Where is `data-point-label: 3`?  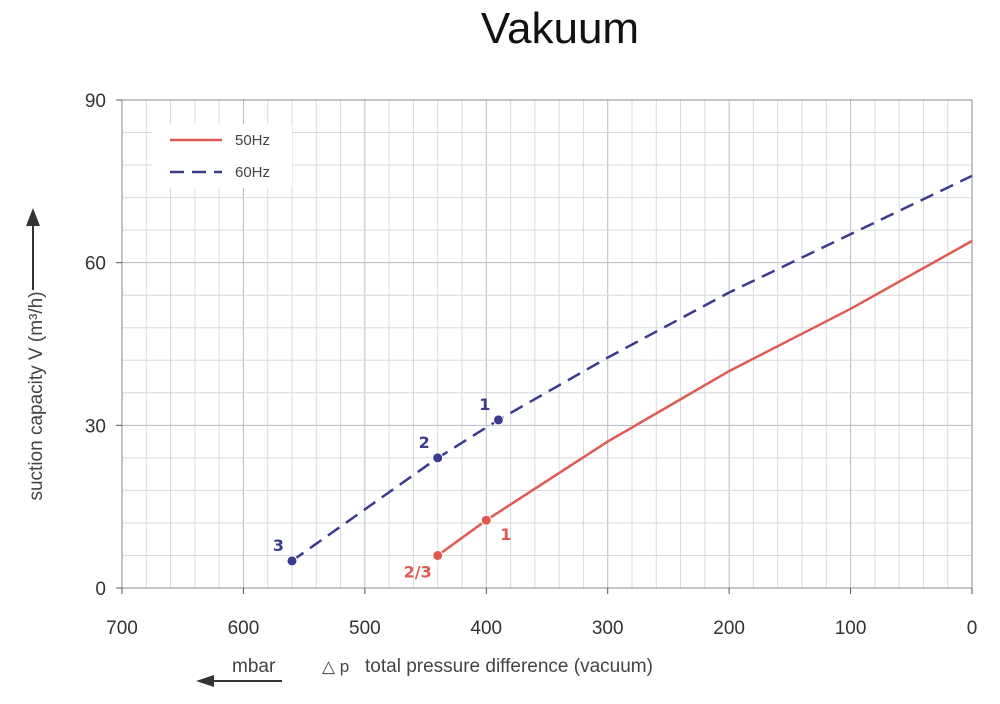
data-point-label: 3 is located at coordinates (278, 545).